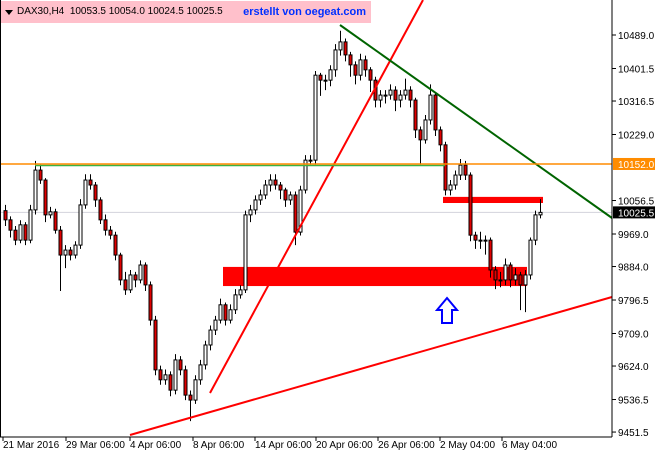 The image size is (655, 455). I want to click on y-tick-label: 9969.0, so click(633, 235).